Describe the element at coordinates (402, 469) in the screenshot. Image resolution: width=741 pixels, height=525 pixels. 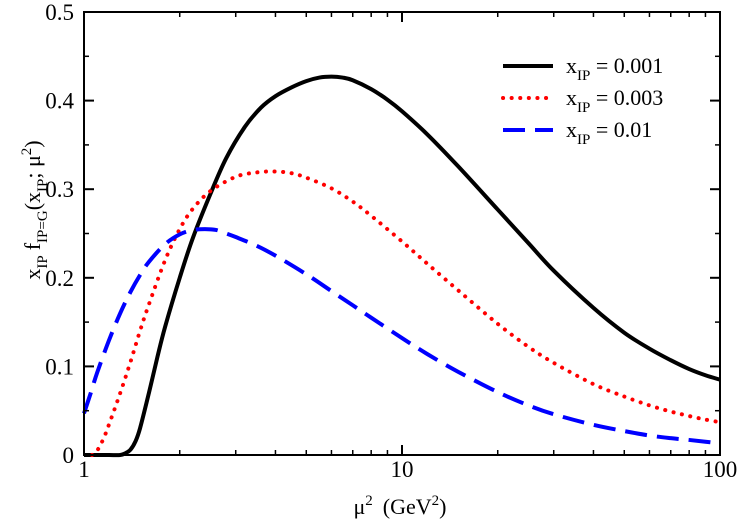
I see `x-tick-label: 10` at that location.